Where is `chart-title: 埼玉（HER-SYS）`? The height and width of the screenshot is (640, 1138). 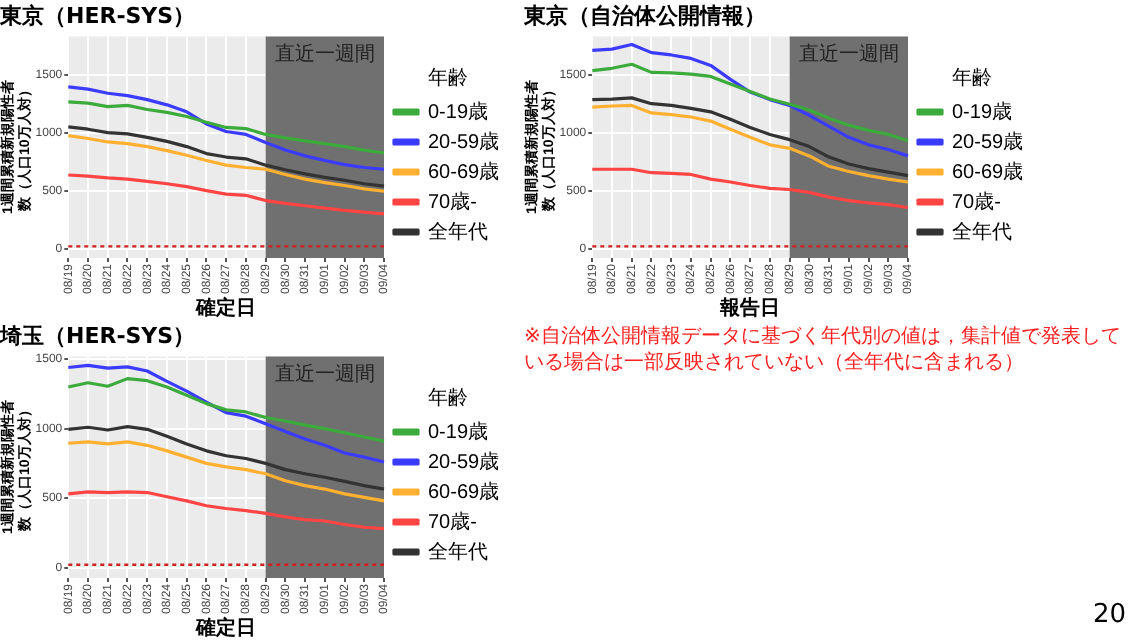
chart-title: 埼玉（HER-SYS） is located at coordinates (98, 335).